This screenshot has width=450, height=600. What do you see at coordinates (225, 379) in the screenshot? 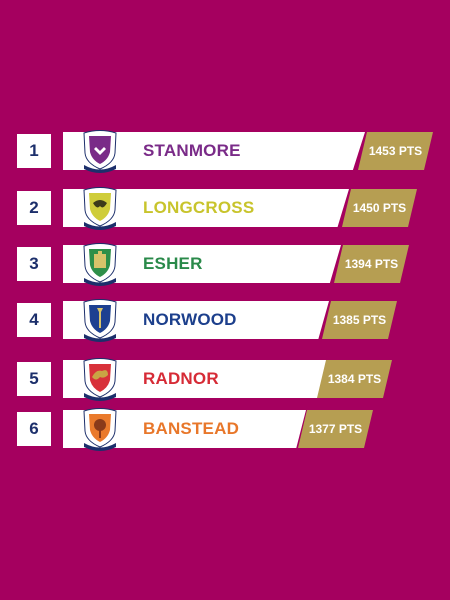
I see `leaderboard-row-radnor: 5 RADNOR 1384 PTS` at bounding box center [225, 379].